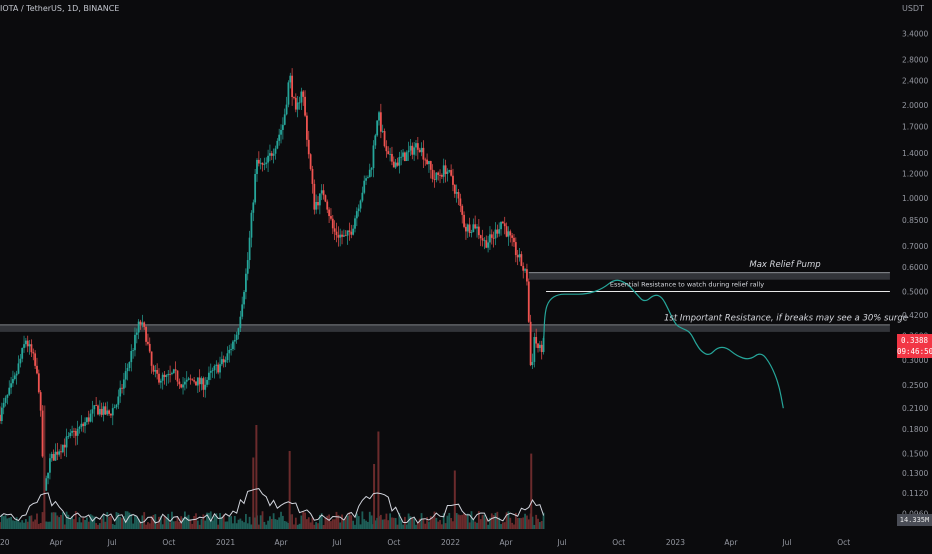 The width and height of the screenshot is (932, 554). What do you see at coordinates (731, 542) in the screenshot?
I see `x-tick-label: Apr` at bounding box center [731, 542].